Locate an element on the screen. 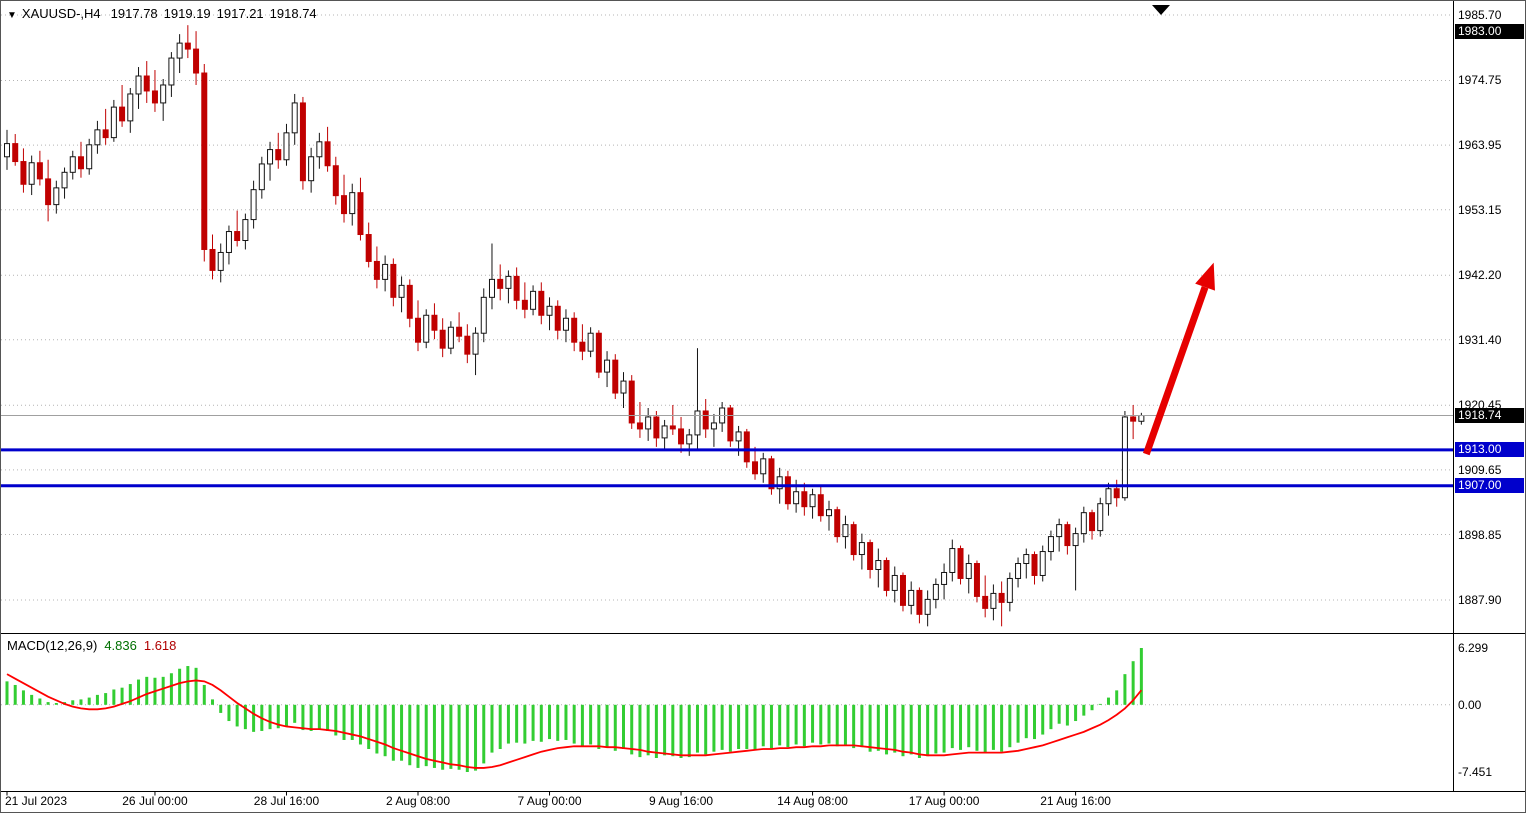 This screenshot has height=813, width=1526. time-axis-label: 21 Aug 16:00 is located at coordinates (1075, 801).